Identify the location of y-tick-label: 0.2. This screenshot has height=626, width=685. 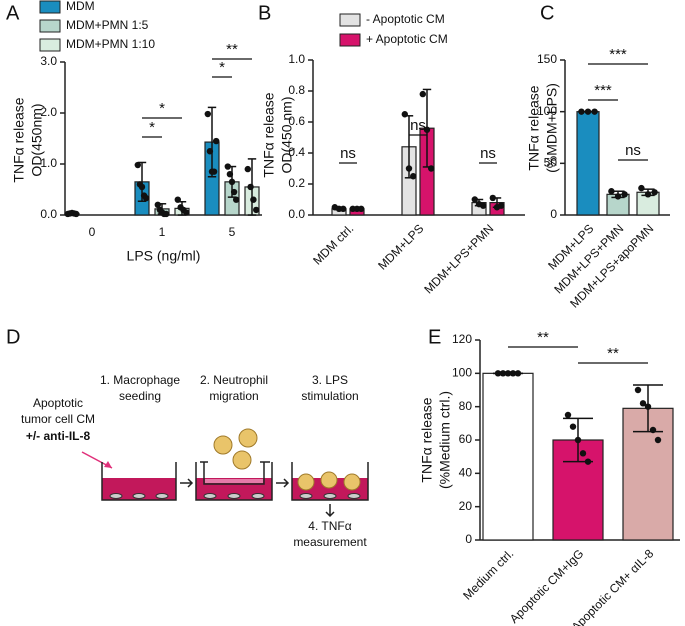
(296, 183).